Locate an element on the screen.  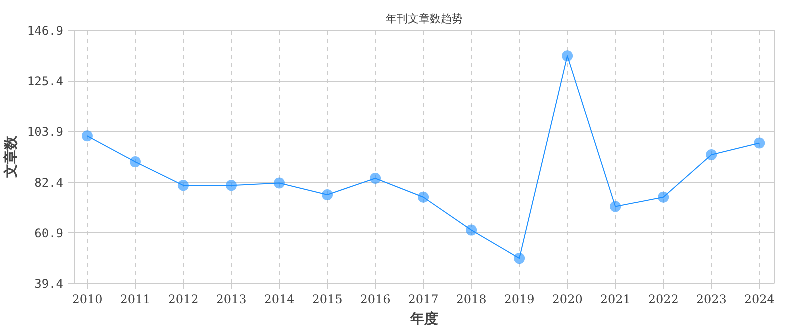
x-tick-label: 2013 is located at coordinates (231, 299).